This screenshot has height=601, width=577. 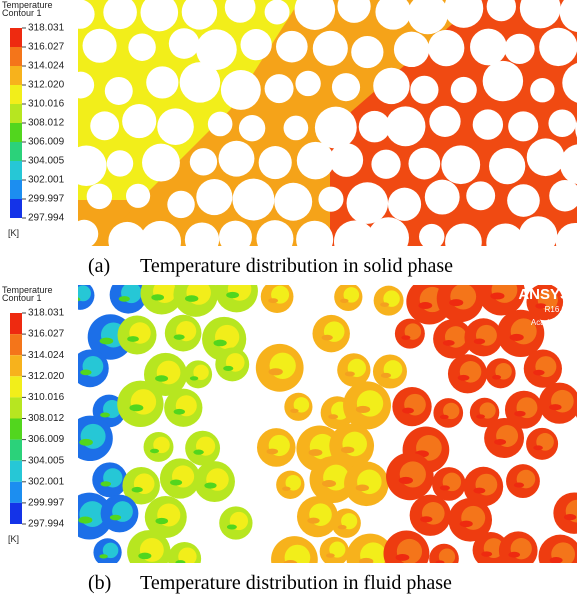 I want to click on legend-level: 308.012, so click(x=46, y=123).